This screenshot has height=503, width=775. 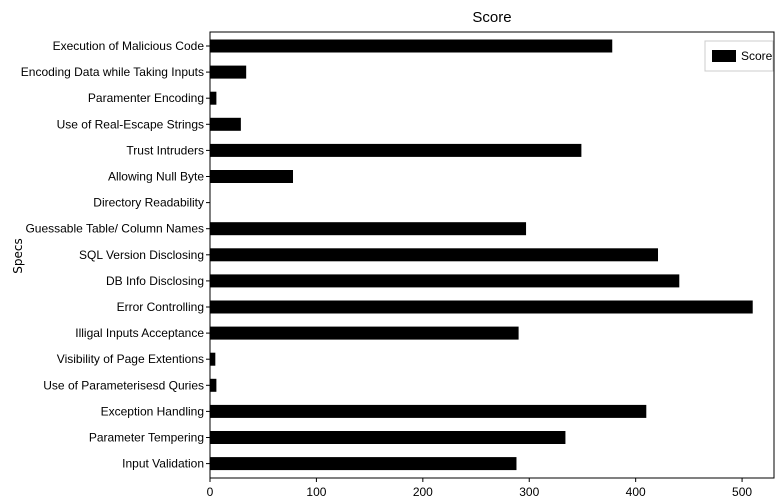 What do you see at coordinates (739, 56) in the screenshot?
I see `legend: Score` at bounding box center [739, 56].